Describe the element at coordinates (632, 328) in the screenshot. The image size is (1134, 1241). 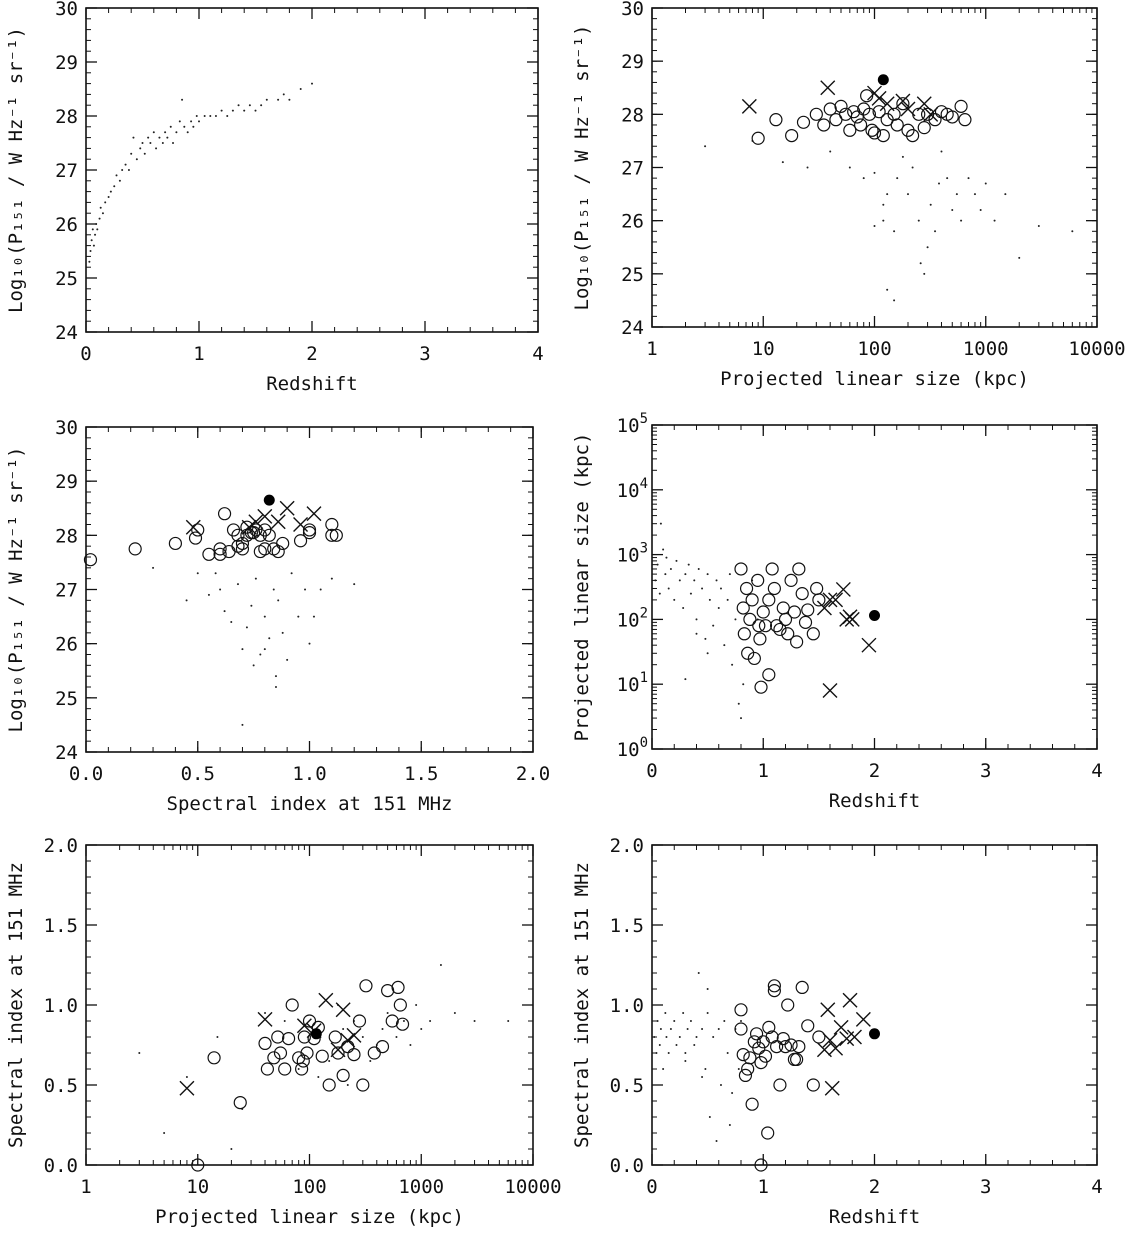
I see `y-tick-label: 24` at that location.